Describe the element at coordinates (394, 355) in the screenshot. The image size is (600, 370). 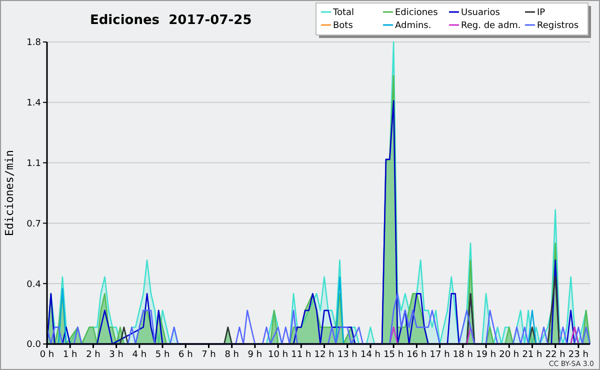
I see `x-tick-label: 15 h` at that location.